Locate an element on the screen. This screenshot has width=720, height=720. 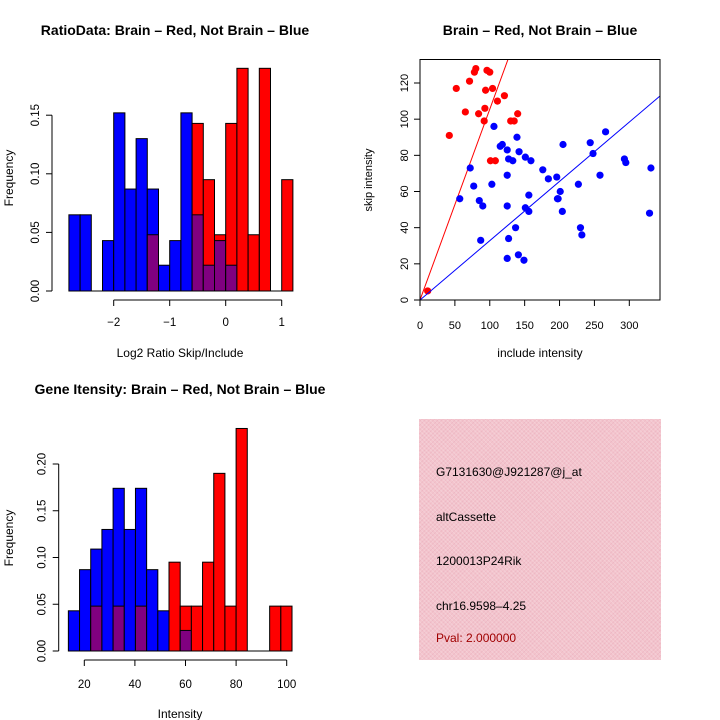
y-tick-label: 0.20 is located at coordinates (43, 464).